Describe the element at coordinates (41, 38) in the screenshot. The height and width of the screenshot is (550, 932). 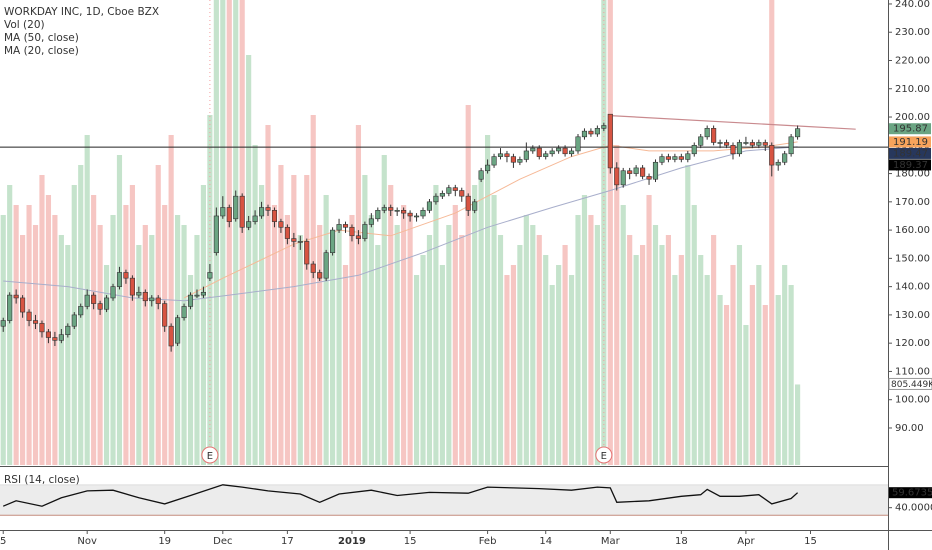
I see `legend-entry: MA (50, close)` at that location.